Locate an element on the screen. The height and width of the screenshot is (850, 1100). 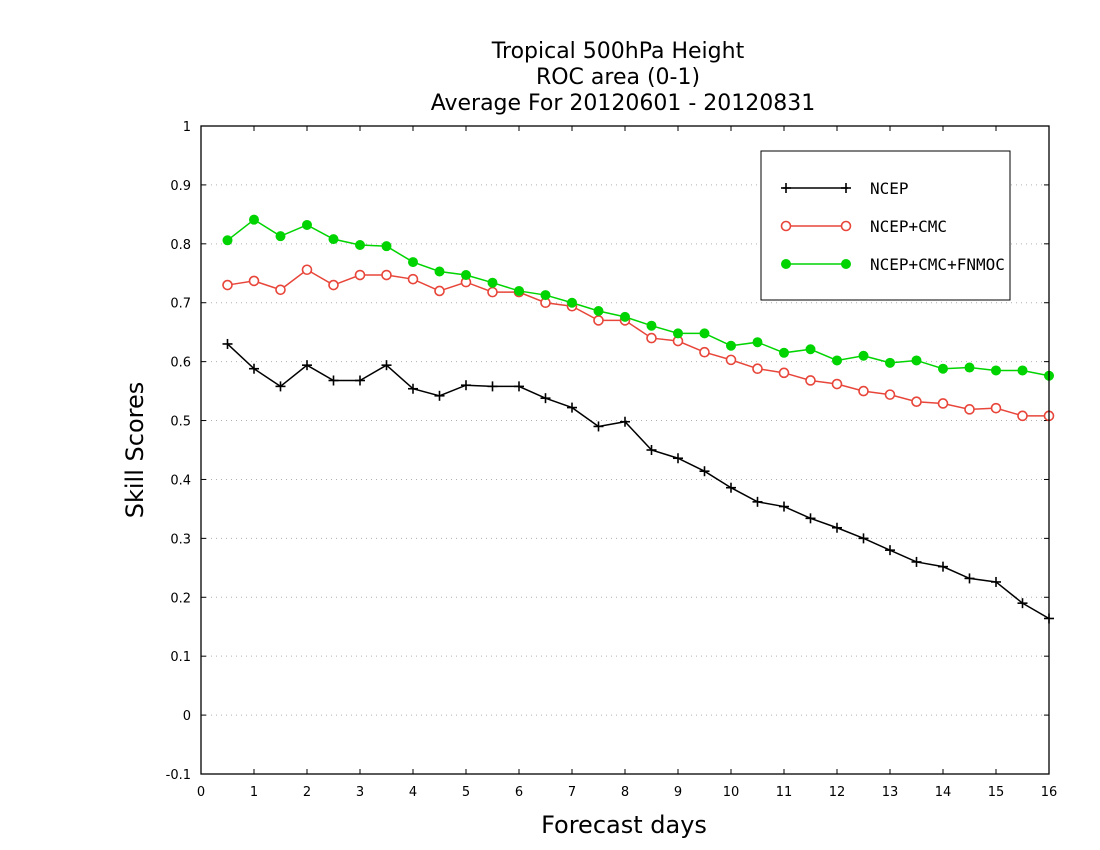
x-tick-label: 14 is located at coordinates (943, 792).